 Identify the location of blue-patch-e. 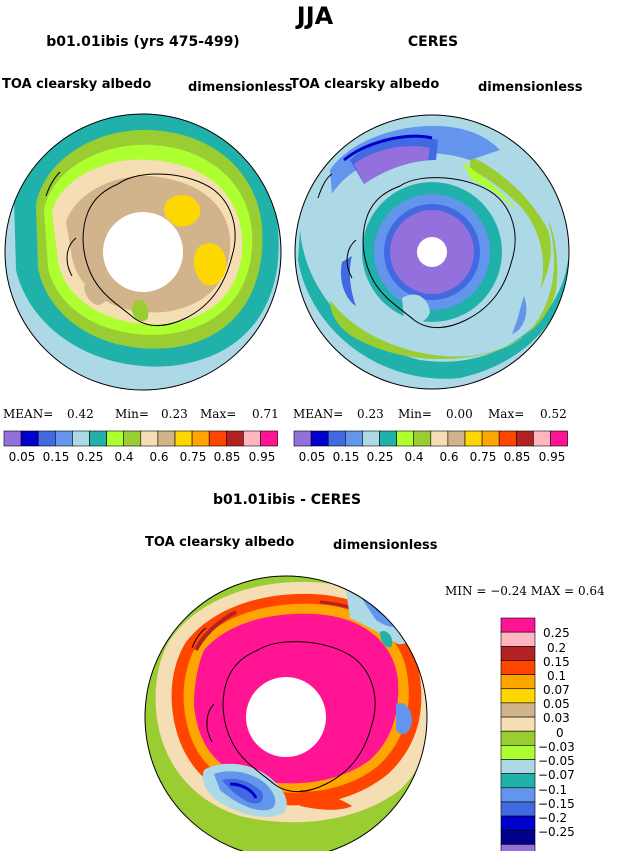
(404, 718).